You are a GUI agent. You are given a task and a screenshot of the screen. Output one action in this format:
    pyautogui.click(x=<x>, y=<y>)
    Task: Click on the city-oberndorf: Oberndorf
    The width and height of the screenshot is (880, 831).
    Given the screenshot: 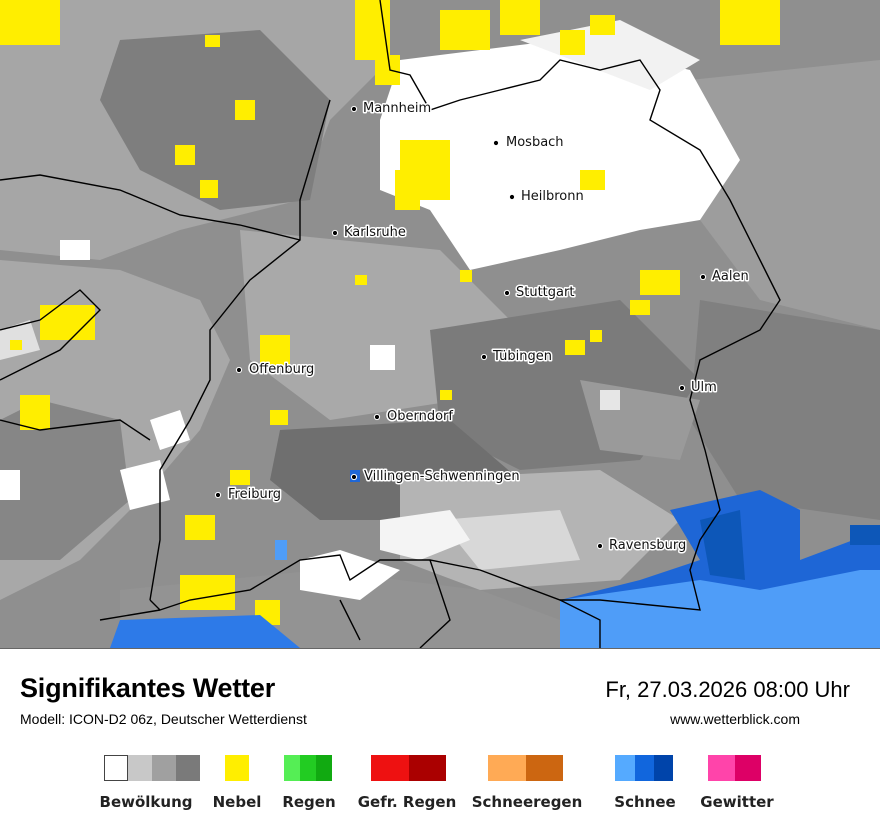 What is the action you would take?
    pyautogui.click(x=414, y=417)
    